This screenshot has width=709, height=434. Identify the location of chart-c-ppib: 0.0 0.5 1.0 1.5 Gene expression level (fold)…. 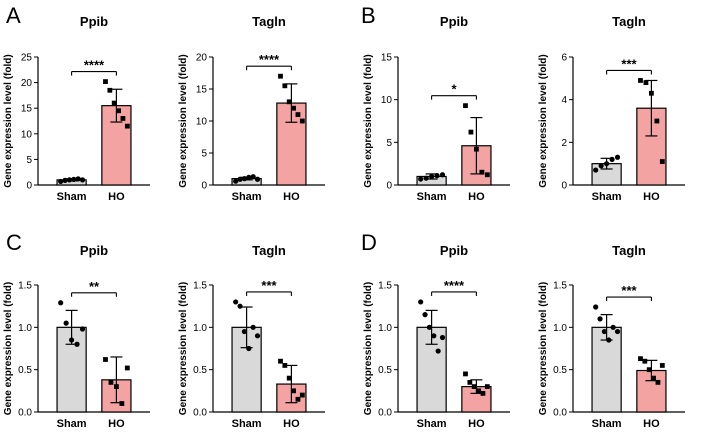
(76, 336).